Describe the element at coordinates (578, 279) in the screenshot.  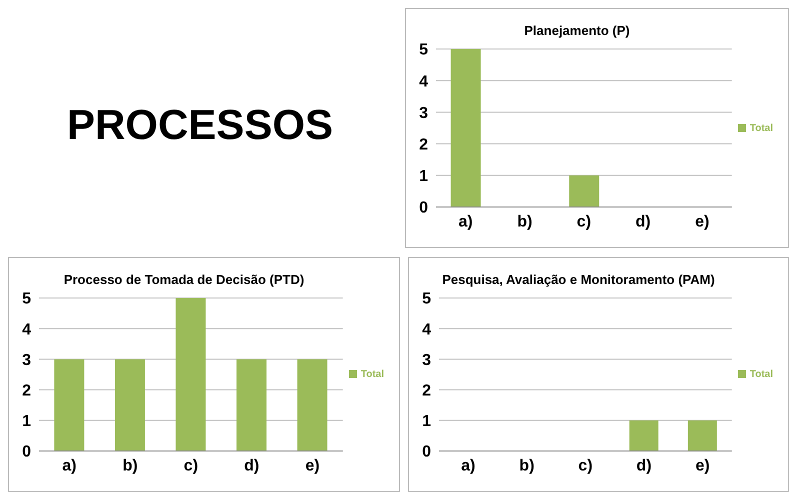
I see `chart-title: Pesquisa, Avaliação e Monitoramento (PAM)` at that location.